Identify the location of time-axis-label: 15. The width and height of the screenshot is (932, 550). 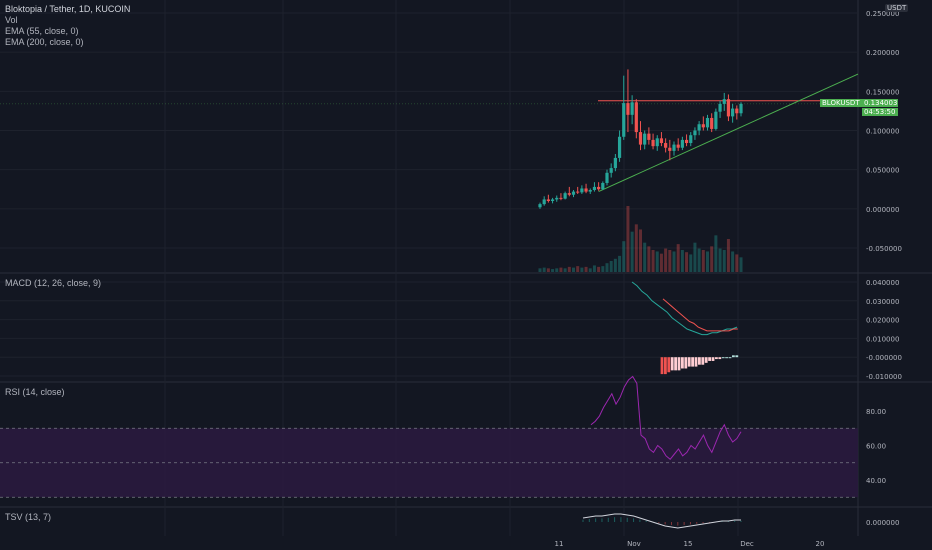
(688, 544).